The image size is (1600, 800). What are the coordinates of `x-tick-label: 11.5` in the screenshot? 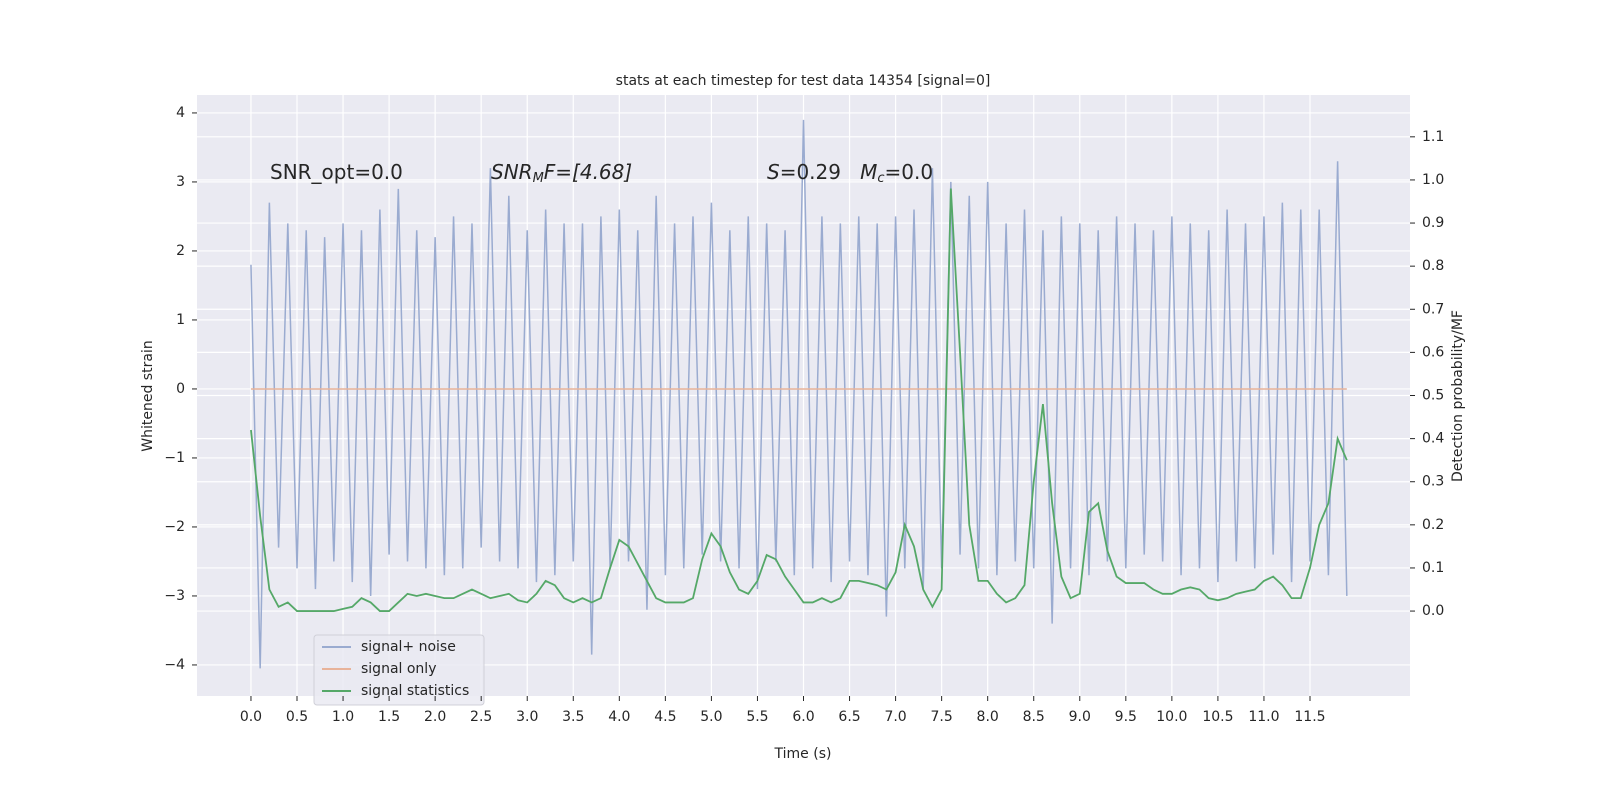 It's located at (1309, 717).